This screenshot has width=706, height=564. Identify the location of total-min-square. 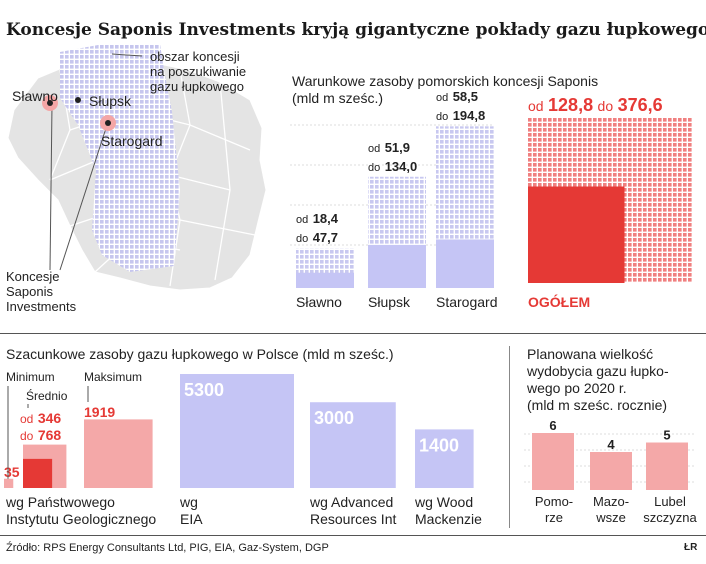
(576, 234).